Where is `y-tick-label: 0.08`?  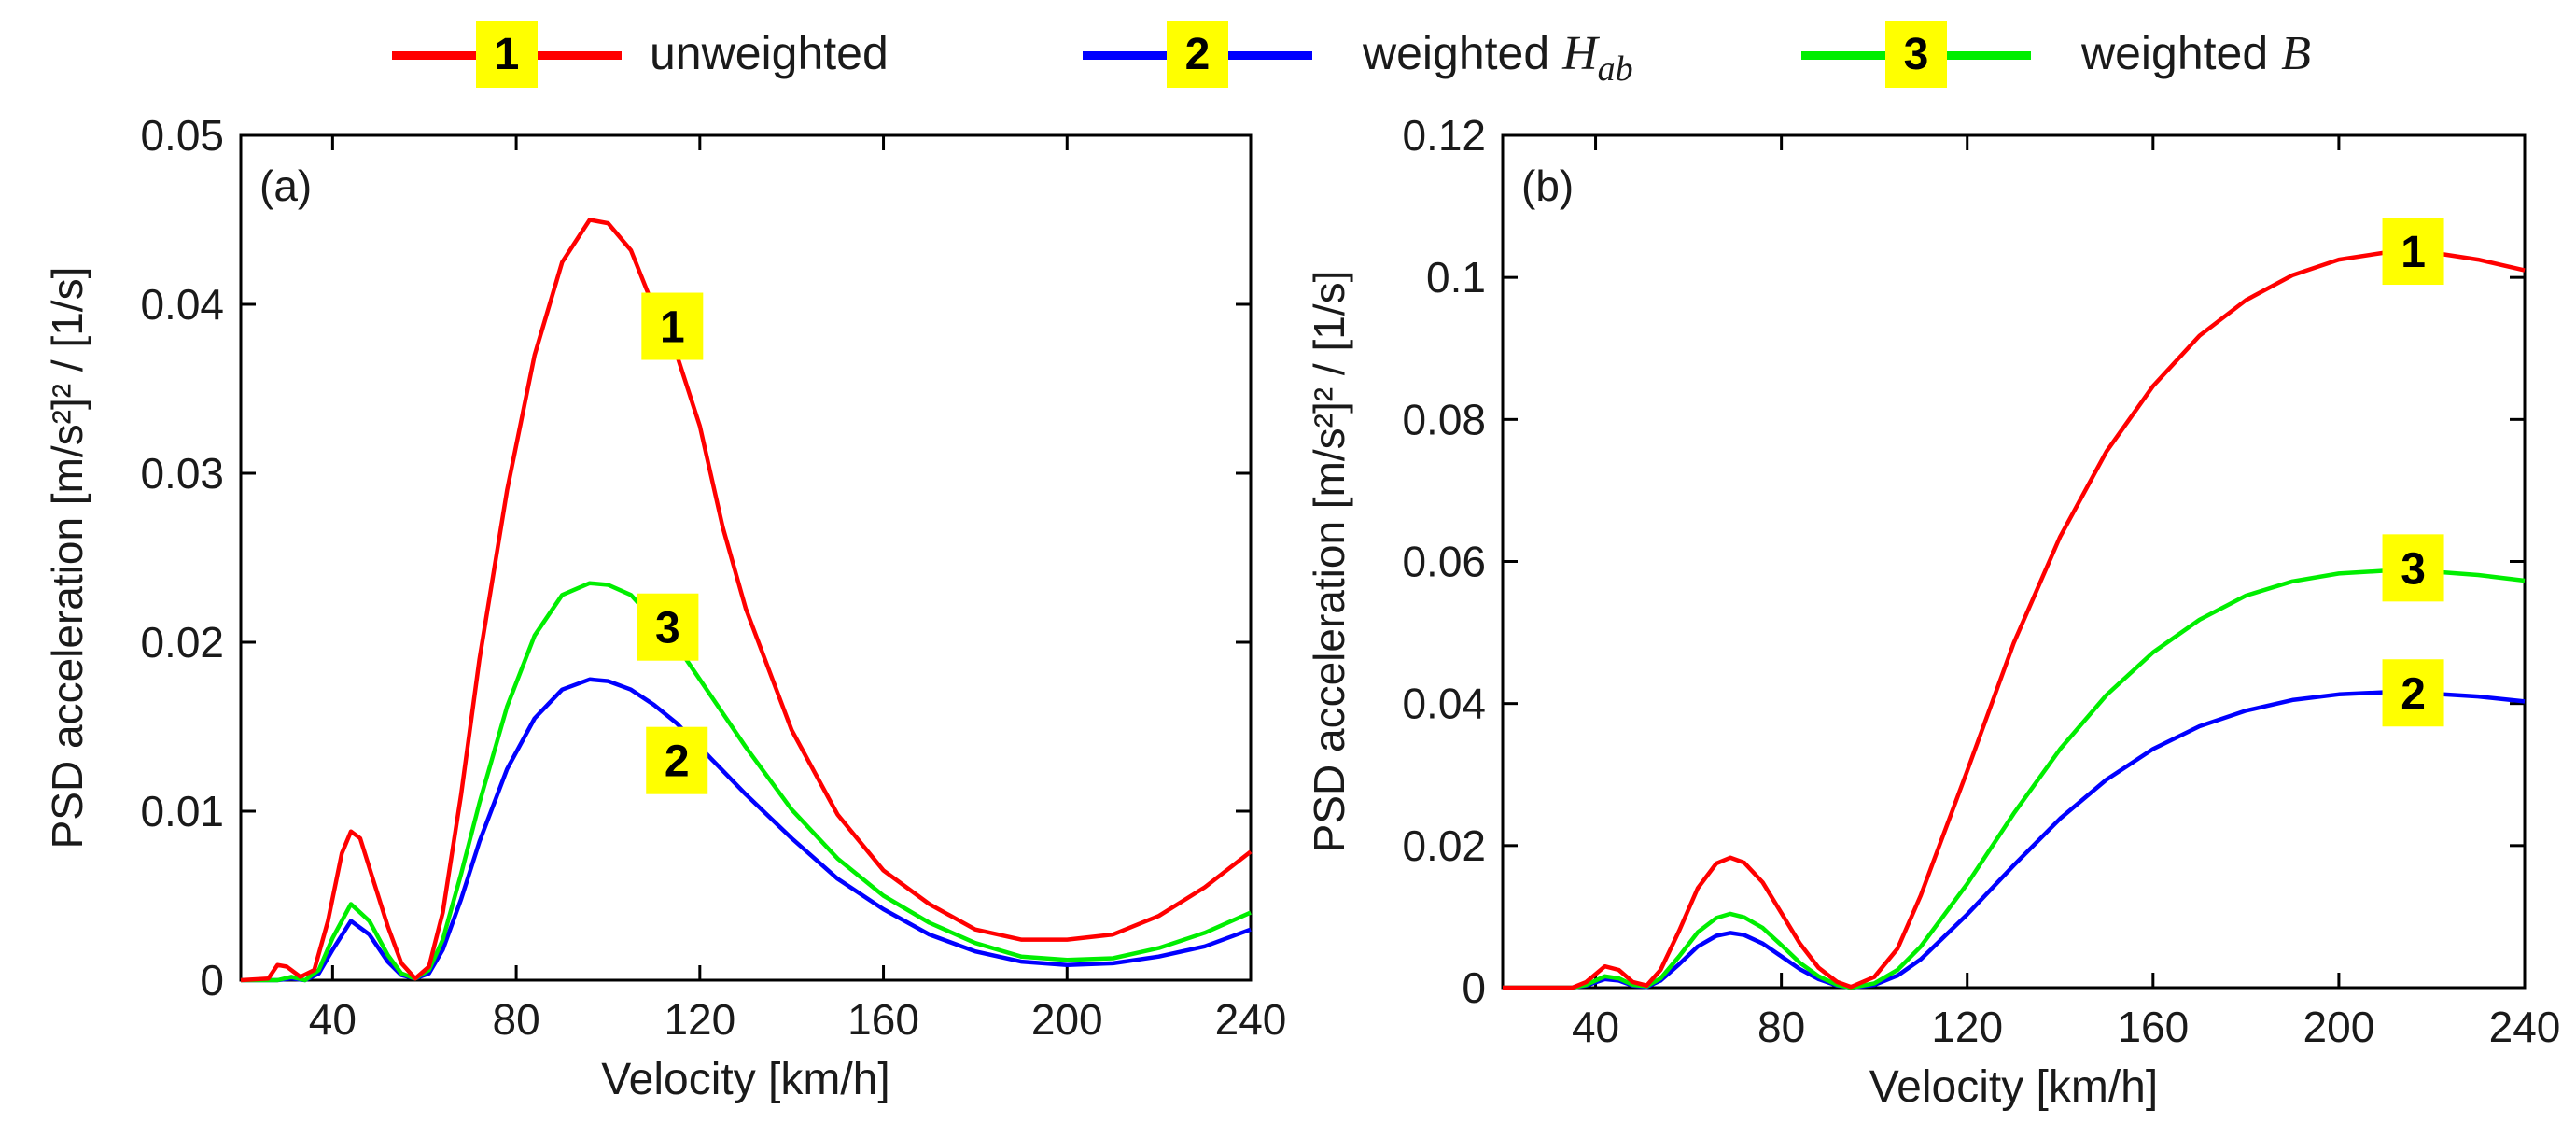
y-tick-label: 0.08 is located at coordinates (1444, 419).